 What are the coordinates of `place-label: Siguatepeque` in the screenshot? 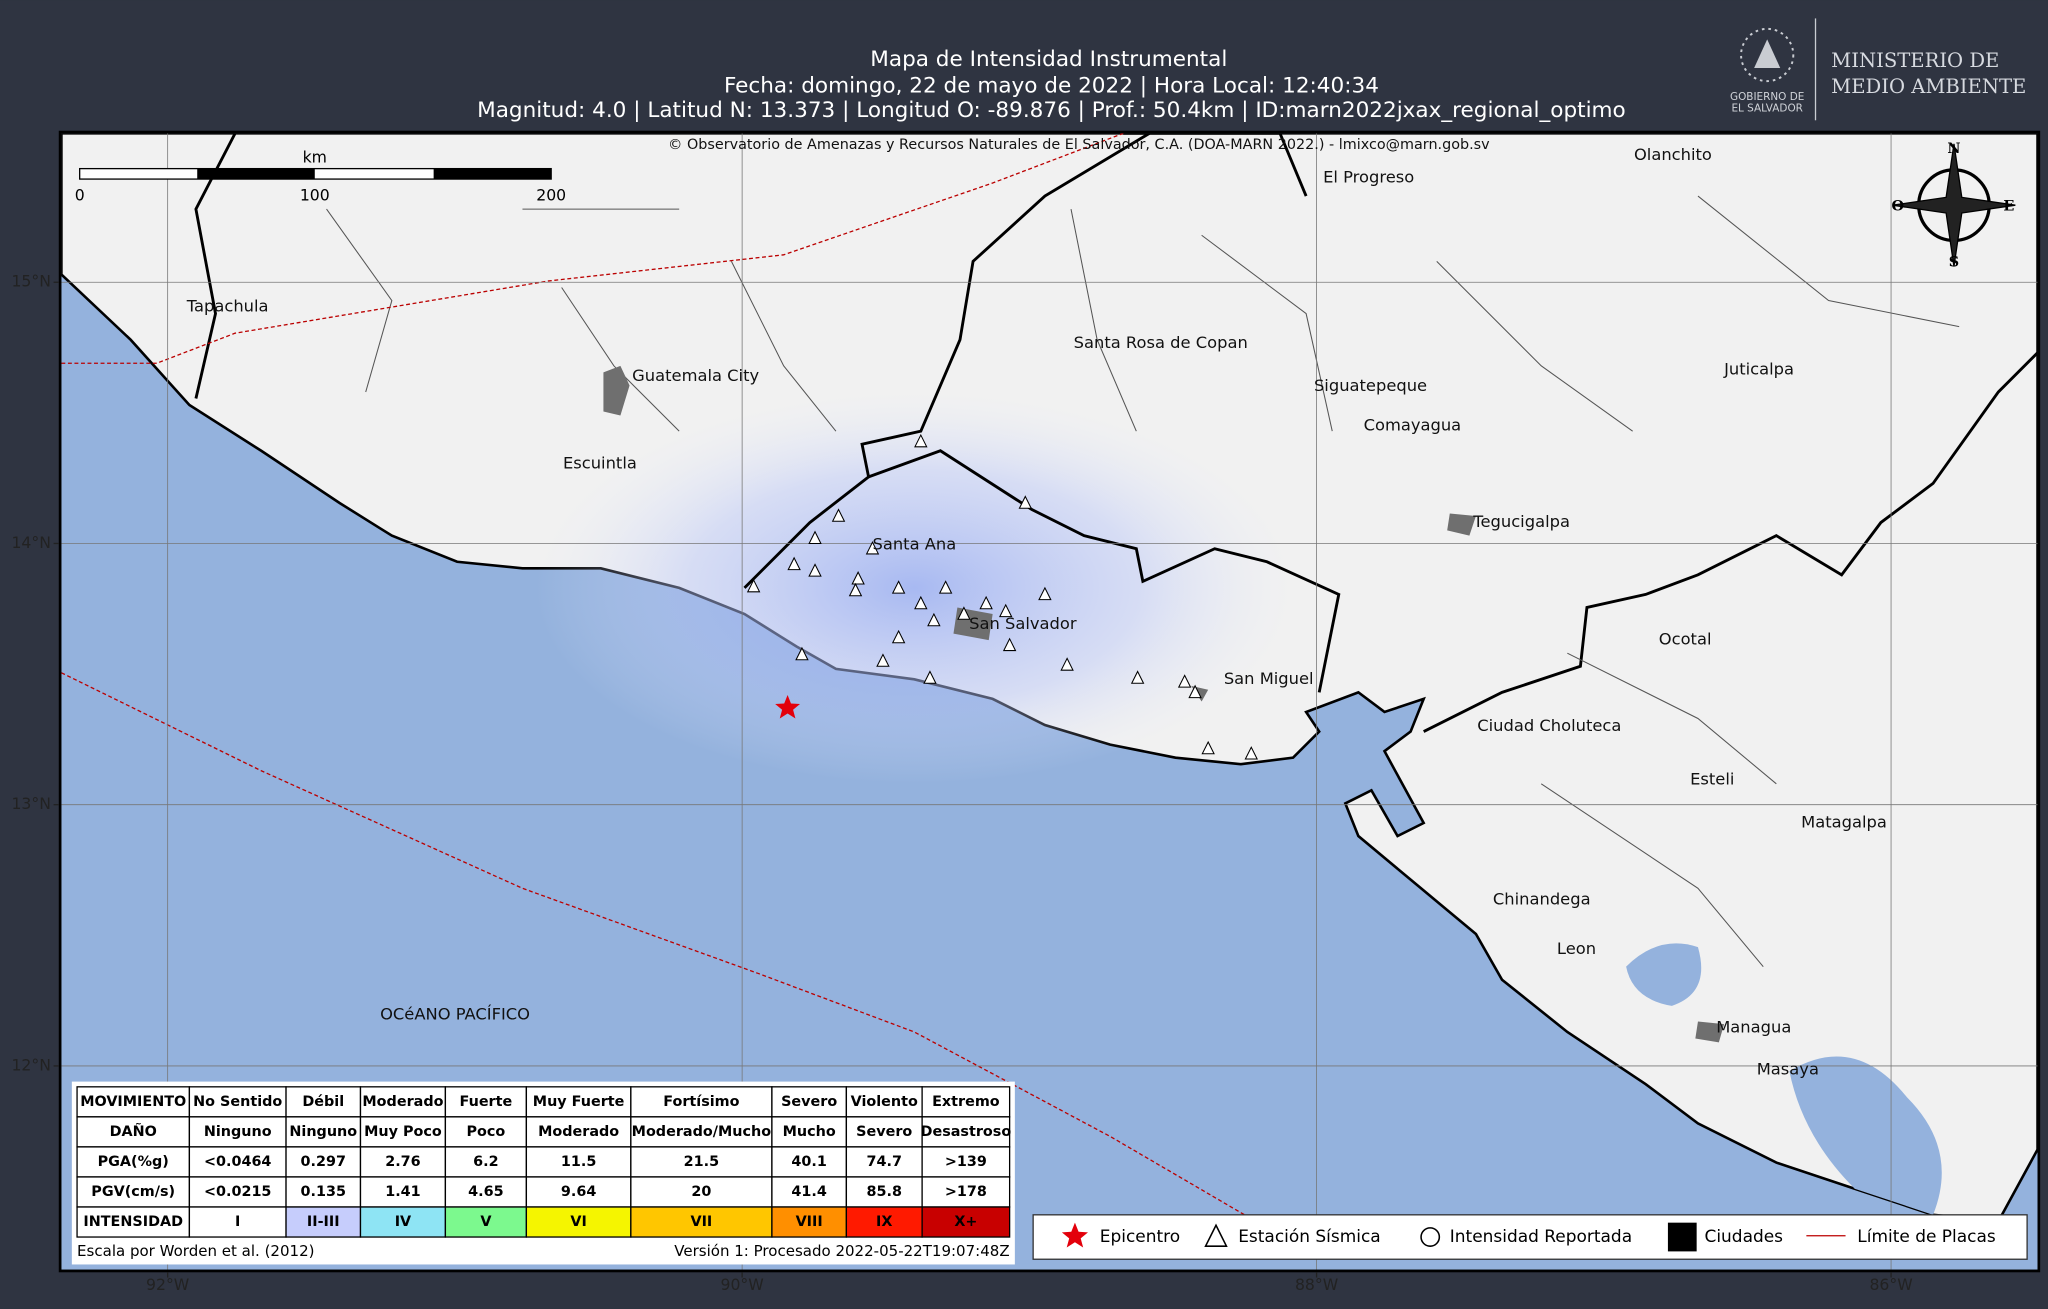 It's located at (1370, 385).